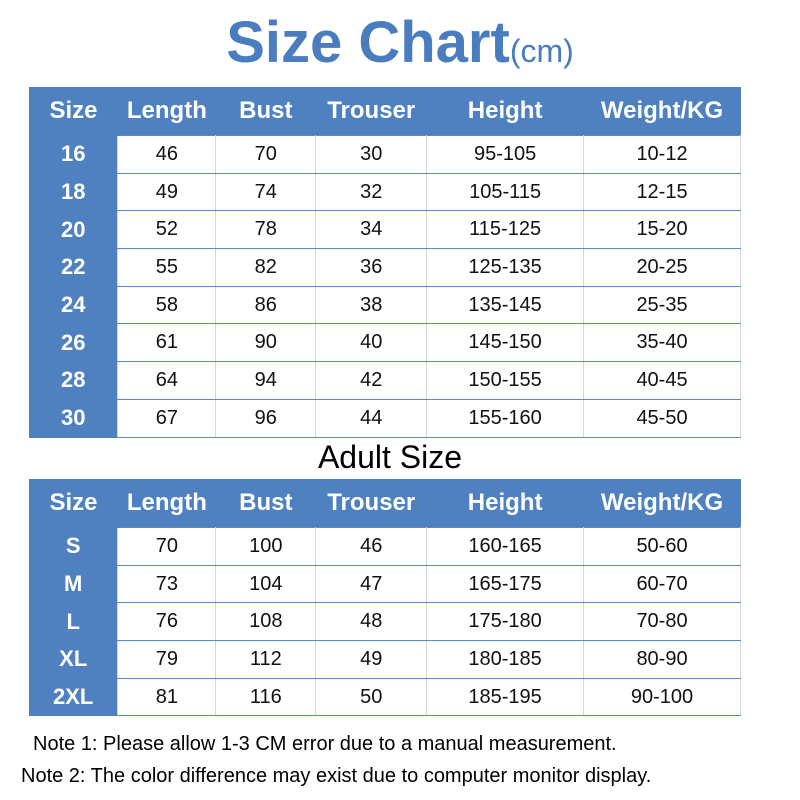 Image resolution: width=800 pixels, height=800 pixels. What do you see at coordinates (662, 622) in the screenshot?
I see `table-cell: 70-80` at bounding box center [662, 622].